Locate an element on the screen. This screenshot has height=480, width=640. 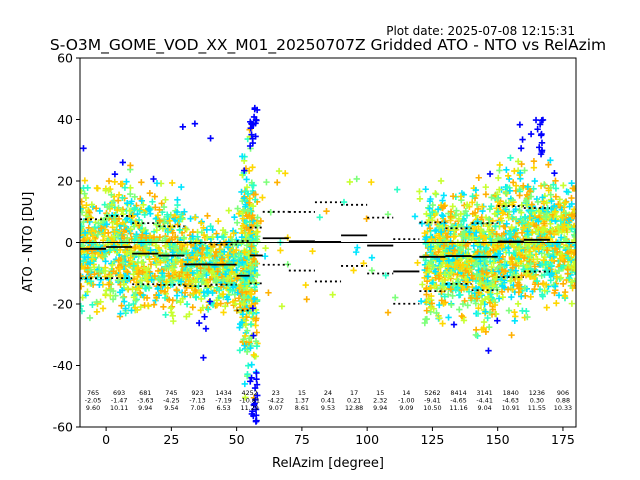
bin-mean-label: 2.32 is located at coordinates (380, 401).